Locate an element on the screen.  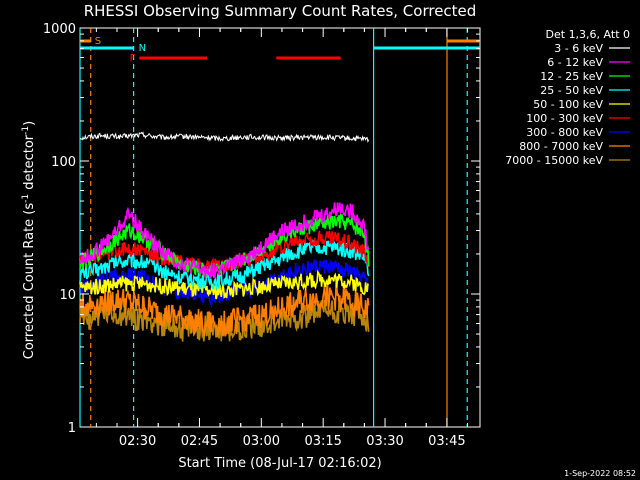
x-tick-label: 03:15 is located at coordinates (322, 441).